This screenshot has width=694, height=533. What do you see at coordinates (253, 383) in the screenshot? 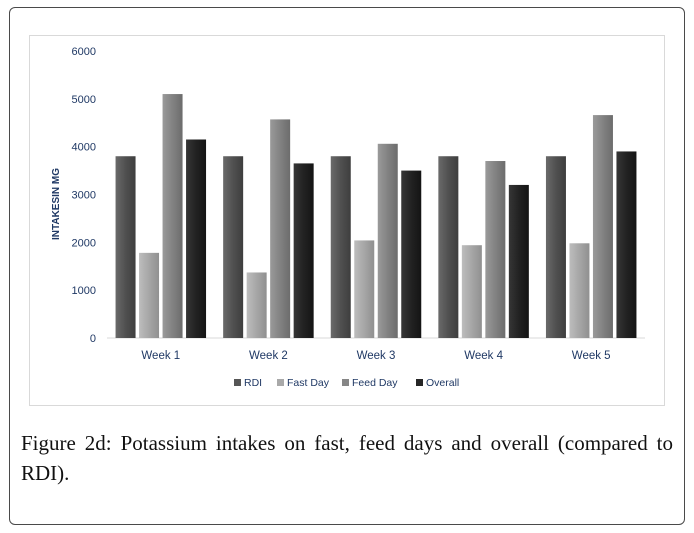
I see `legend-label: RDI` at bounding box center [253, 383].